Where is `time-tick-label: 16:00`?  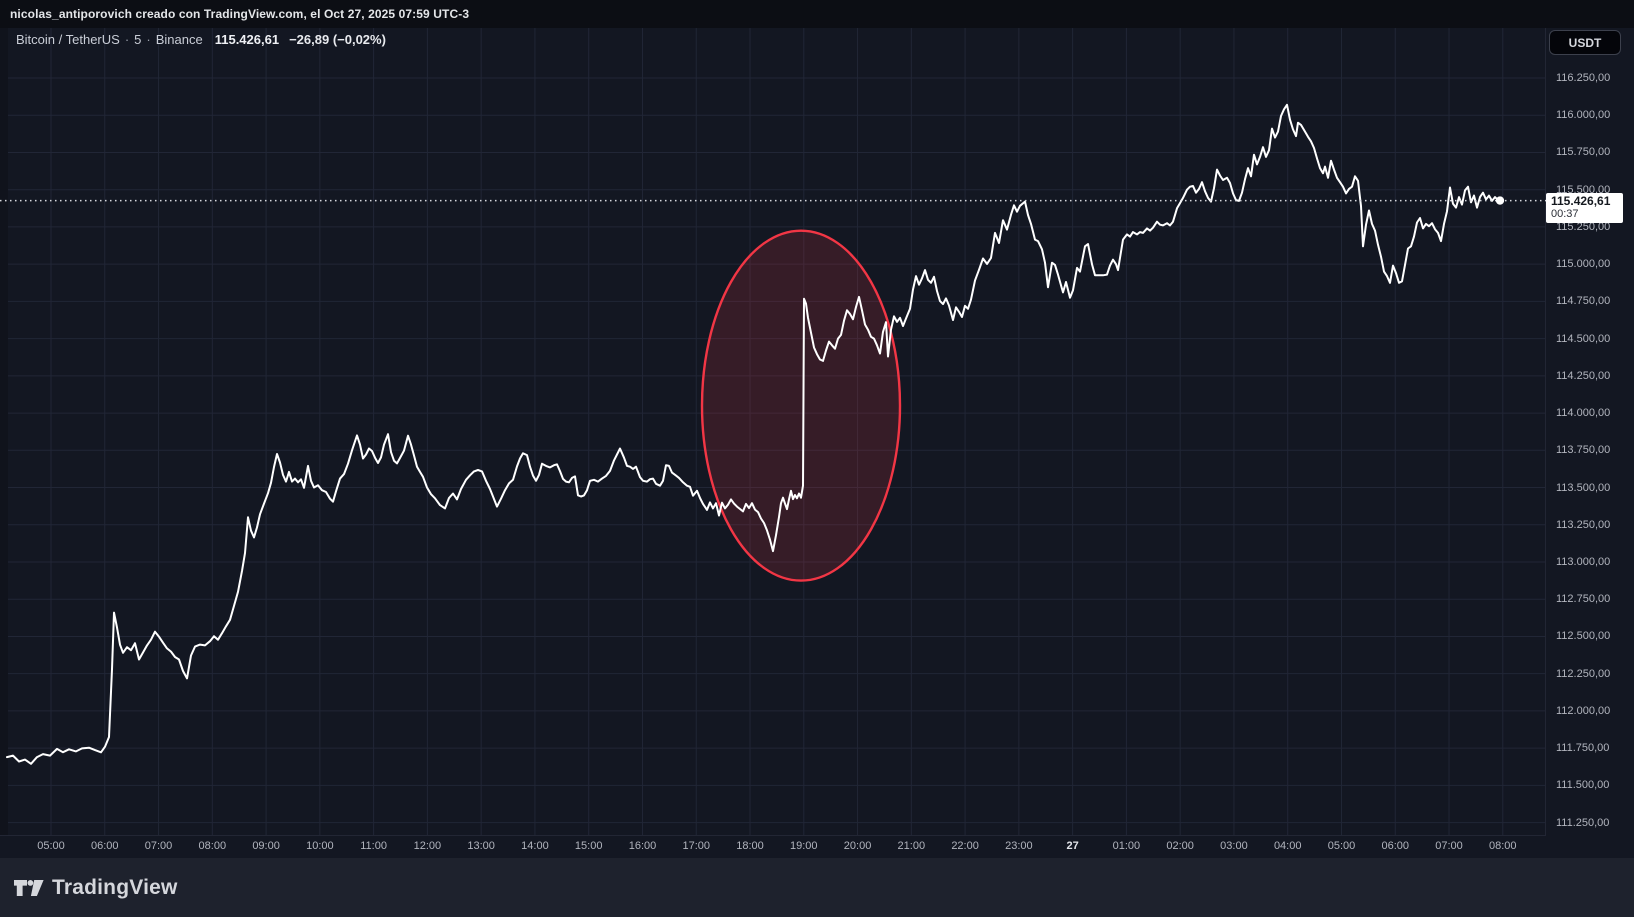
time-tick-label: 16:00 is located at coordinates (642, 846).